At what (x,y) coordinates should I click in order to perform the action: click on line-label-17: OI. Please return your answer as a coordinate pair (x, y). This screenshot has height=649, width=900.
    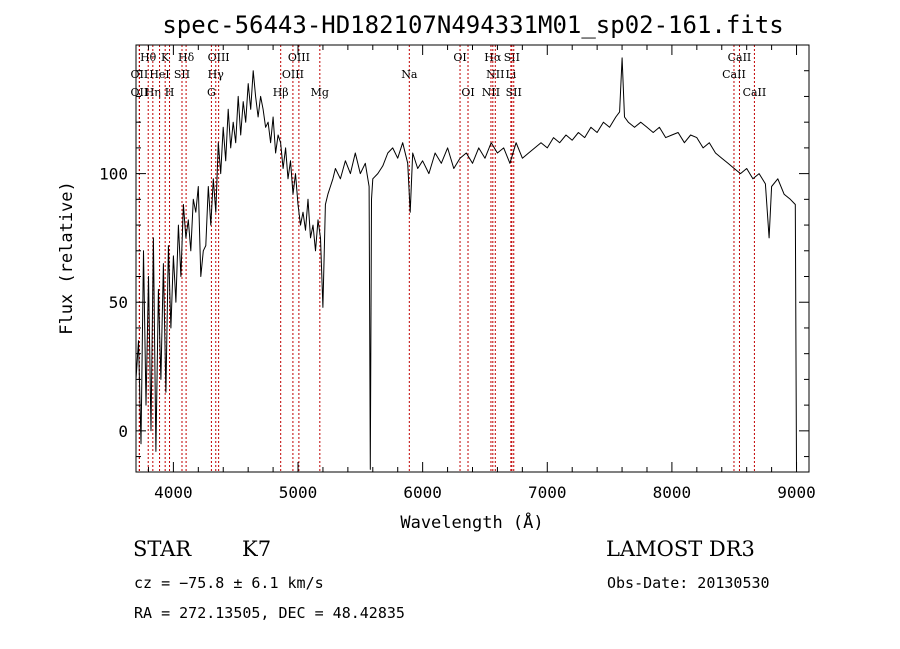
    Looking at the image, I should click on (459, 57).